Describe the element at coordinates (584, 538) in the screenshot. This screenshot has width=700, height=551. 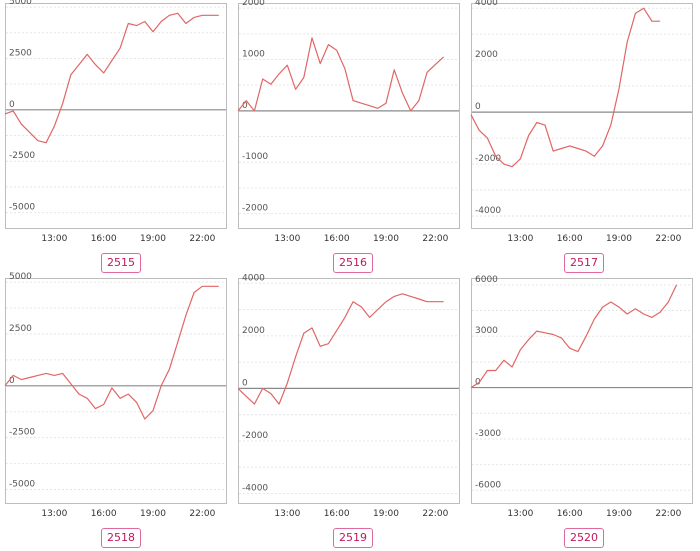
I see `instrument-label-2520: 2520` at that location.